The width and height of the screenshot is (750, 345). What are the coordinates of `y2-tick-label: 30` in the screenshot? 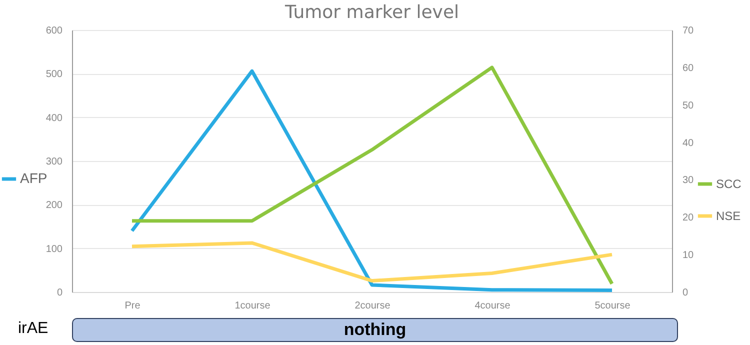 It's located at (688, 180).